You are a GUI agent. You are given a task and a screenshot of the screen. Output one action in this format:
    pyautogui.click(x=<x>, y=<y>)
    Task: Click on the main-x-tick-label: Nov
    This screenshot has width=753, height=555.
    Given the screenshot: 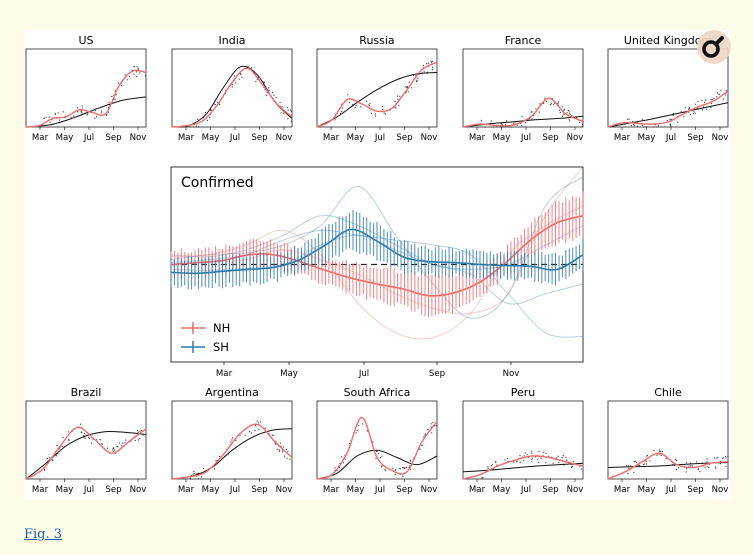 What is the action you would take?
    pyautogui.click(x=511, y=374)
    